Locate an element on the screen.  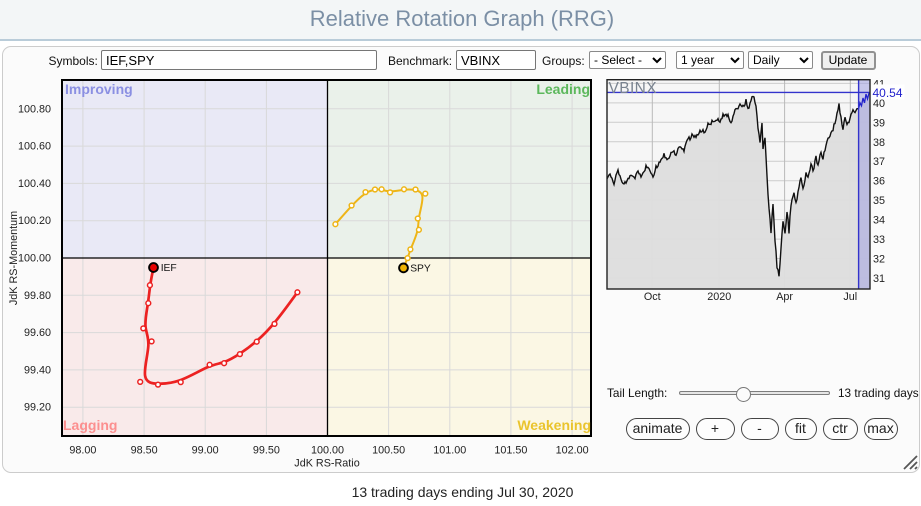
svg-text: 99.20 is located at coordinates (37, 408).